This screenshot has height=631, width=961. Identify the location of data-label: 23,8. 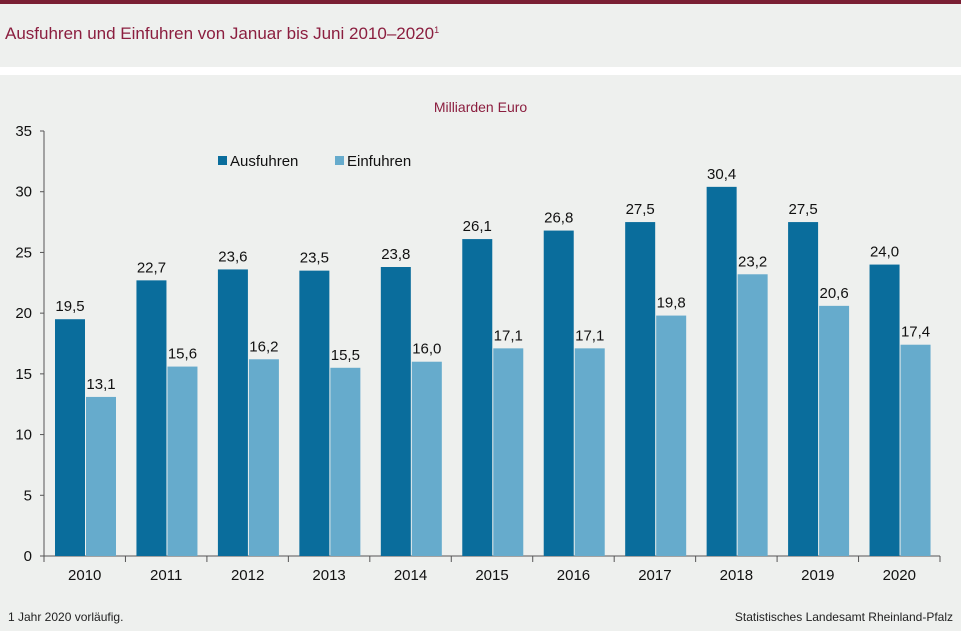
(395, 254).